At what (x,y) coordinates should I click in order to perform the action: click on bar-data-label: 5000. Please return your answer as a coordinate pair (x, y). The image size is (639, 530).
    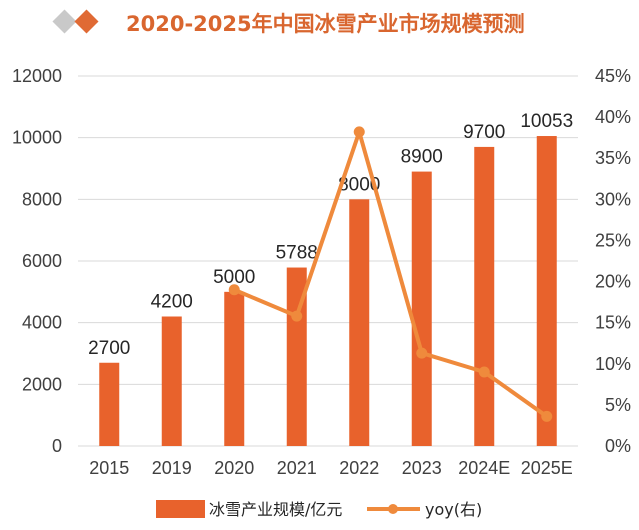
    Looking at the image, I should click on (234, 277).